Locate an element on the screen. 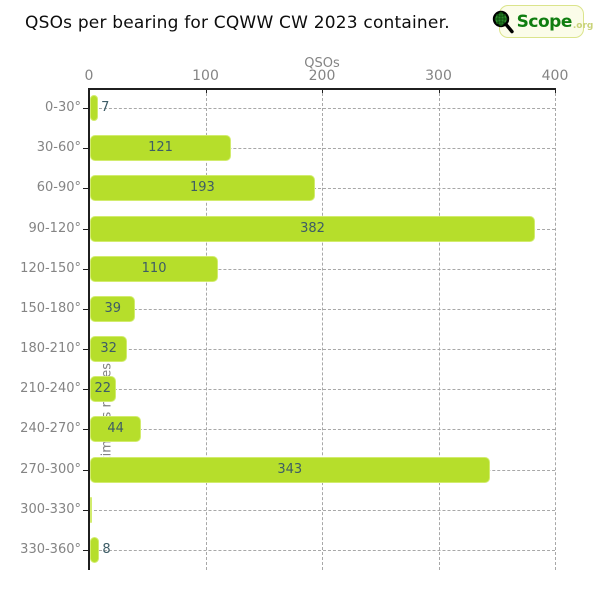 This screenshot has height=600, width=600. bar-90-120° is located at coordinates (313, 228).